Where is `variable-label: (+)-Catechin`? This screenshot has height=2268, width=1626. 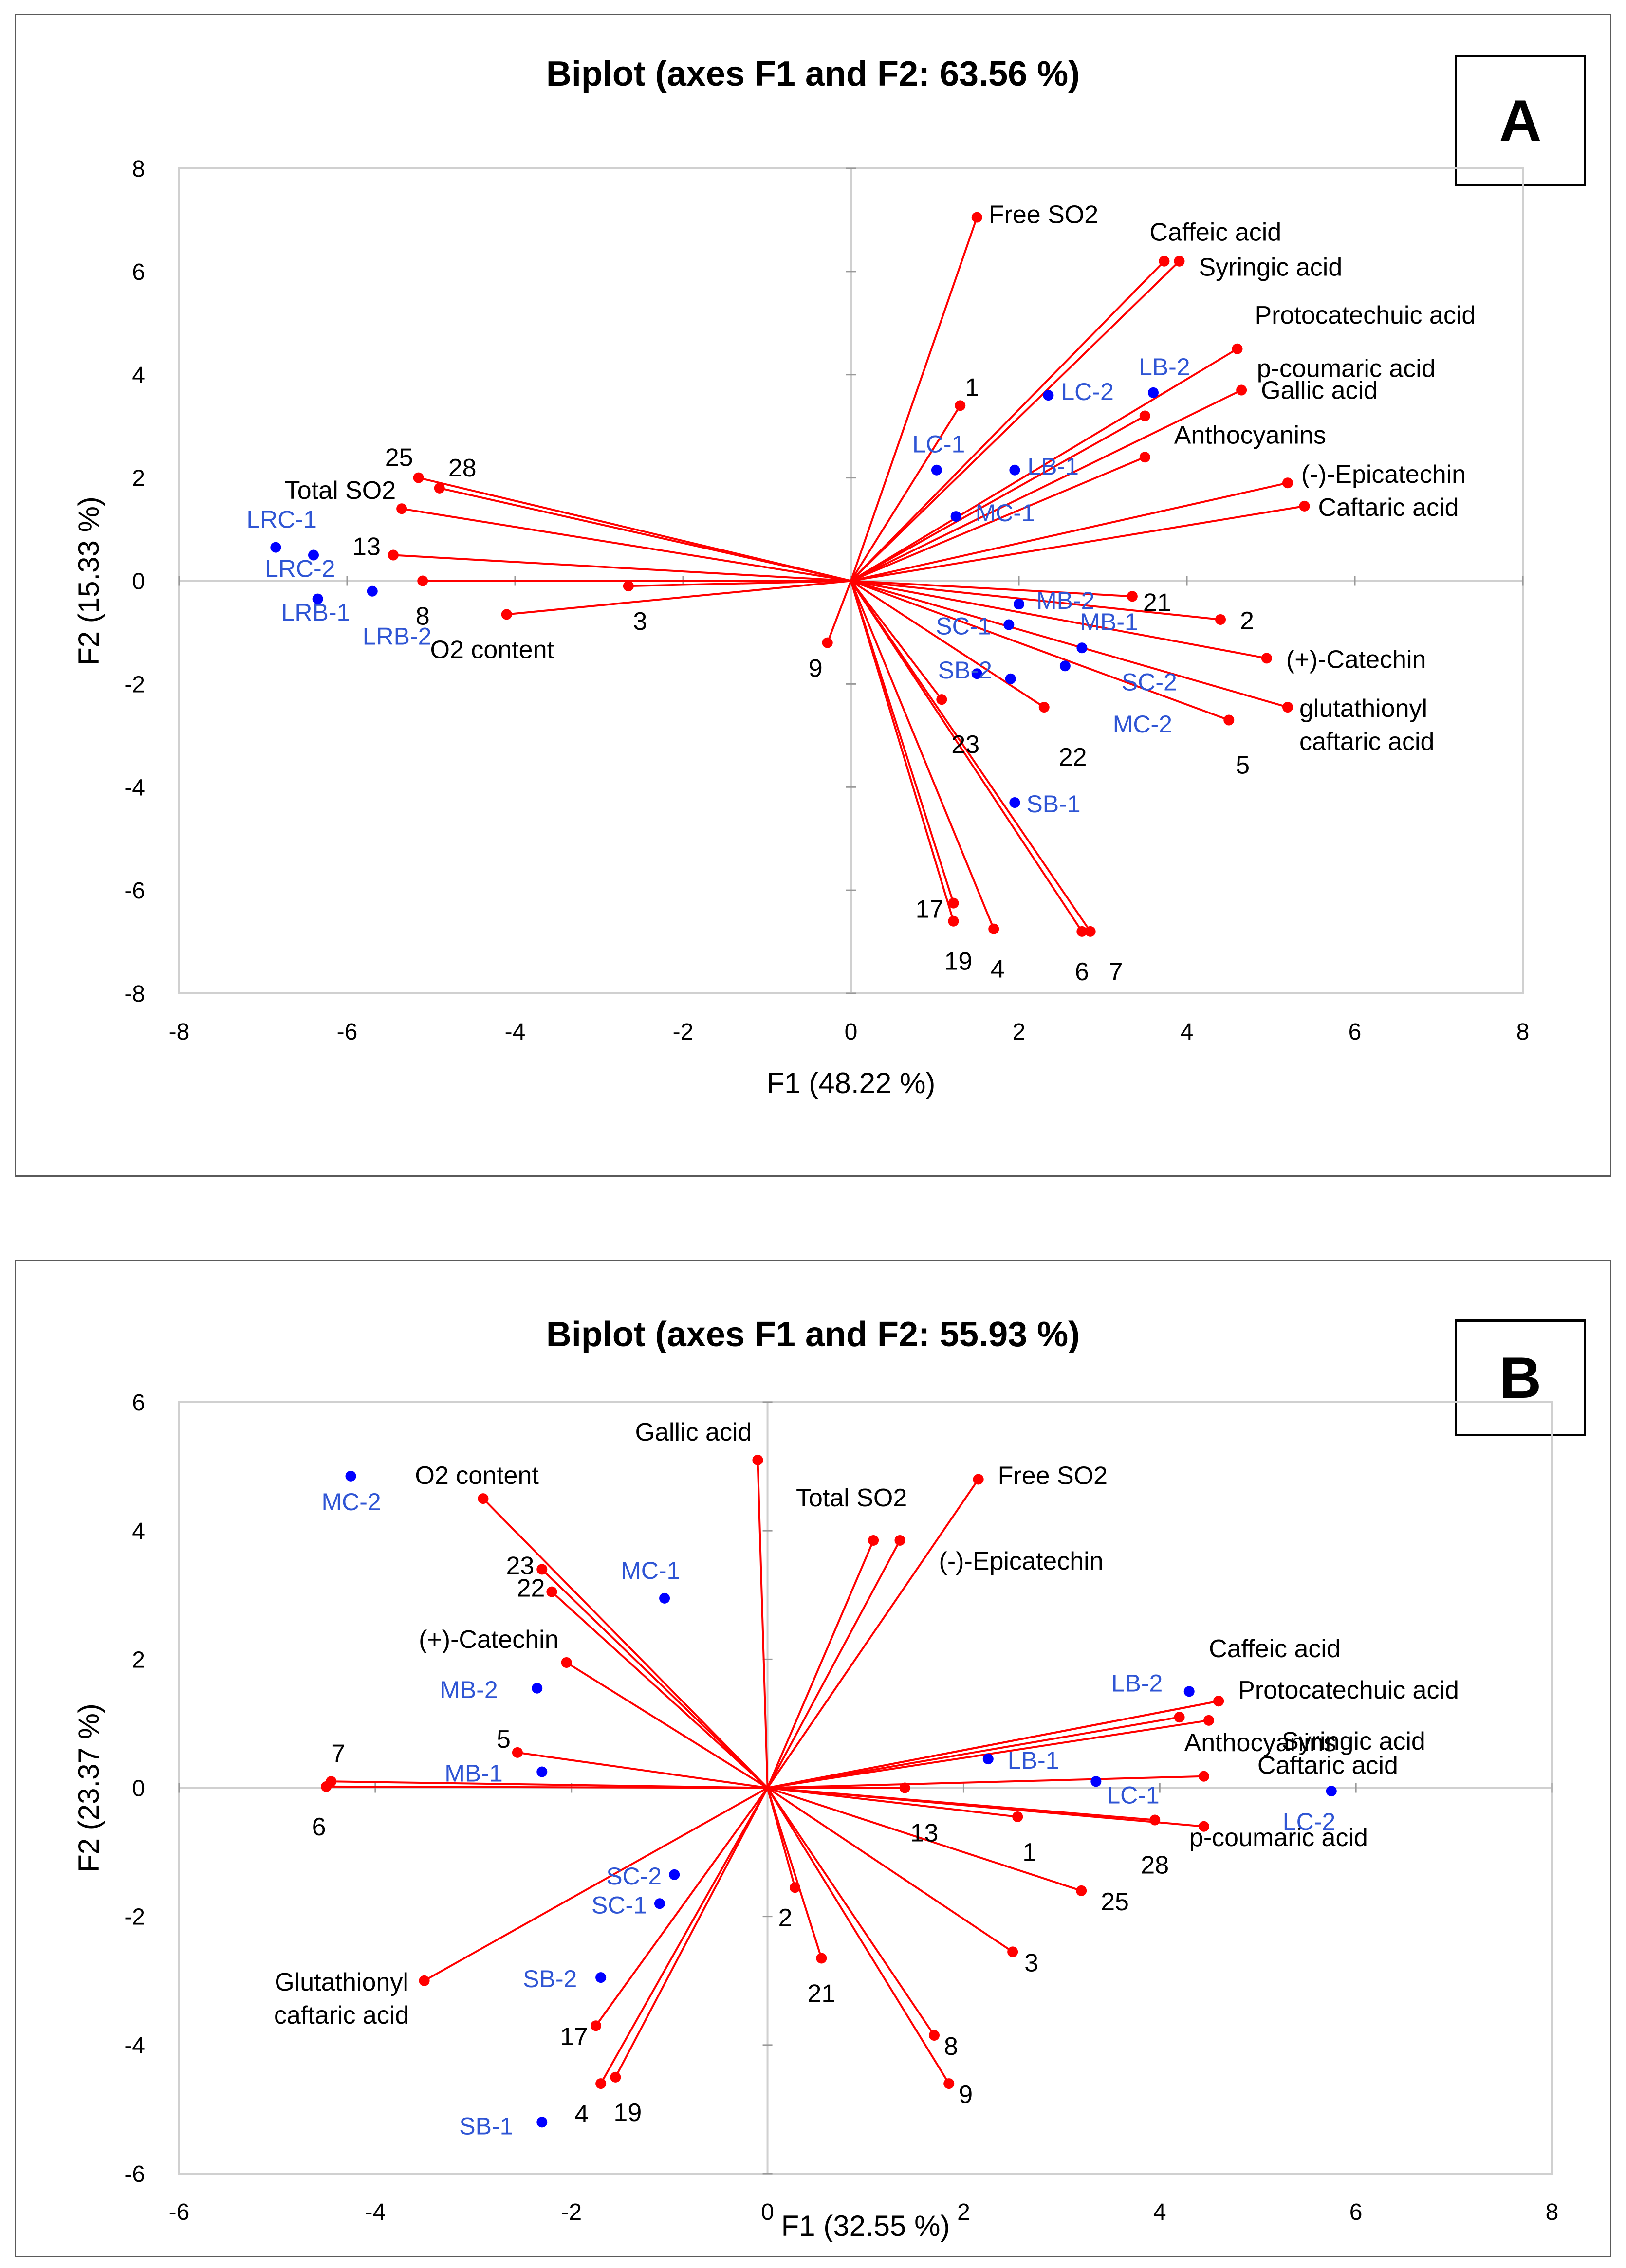 variable-label: (+)-Catechin is located at coordinates (1356, 659).